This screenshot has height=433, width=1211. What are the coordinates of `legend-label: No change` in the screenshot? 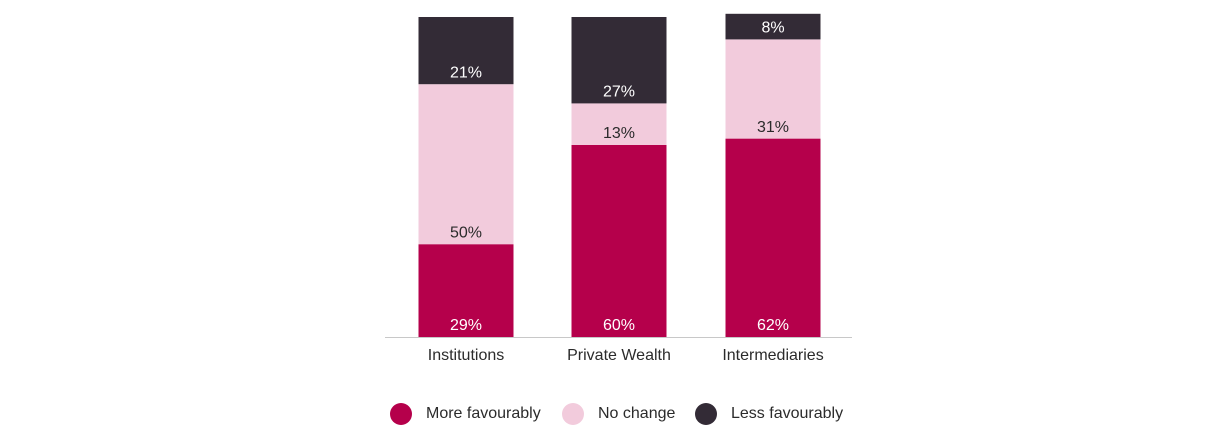 It's located at (636, 413).